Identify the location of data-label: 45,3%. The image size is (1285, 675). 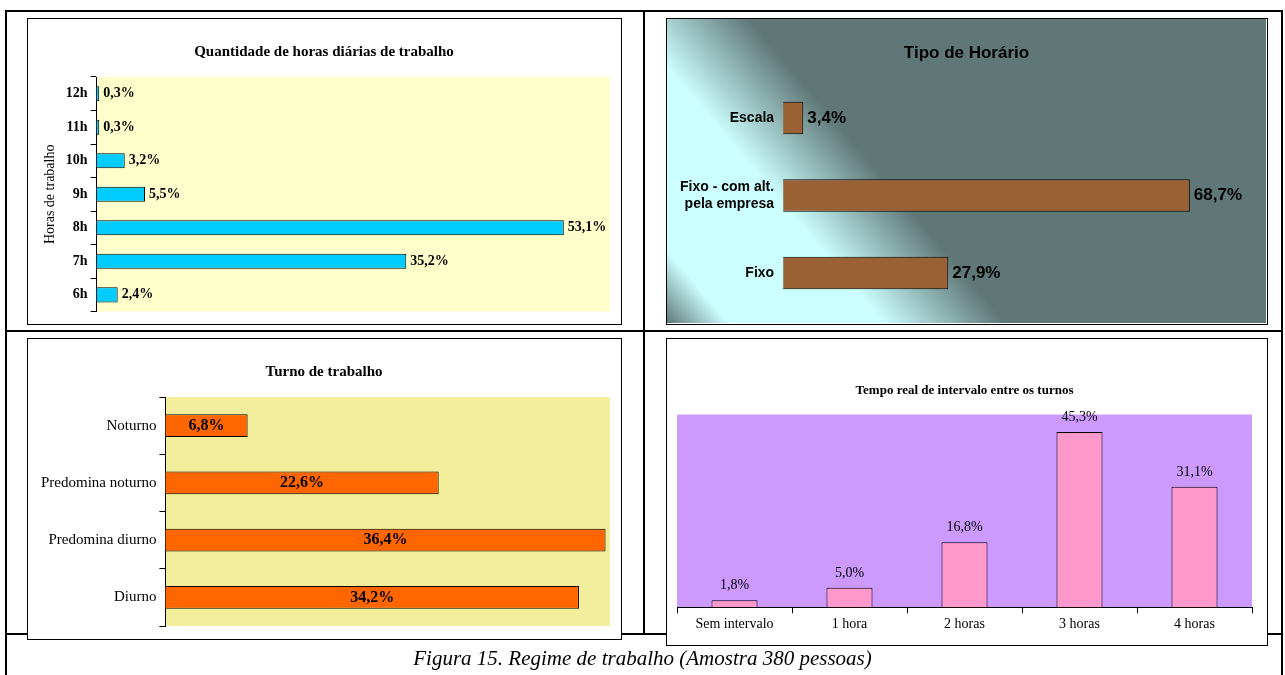
(1079, 416).